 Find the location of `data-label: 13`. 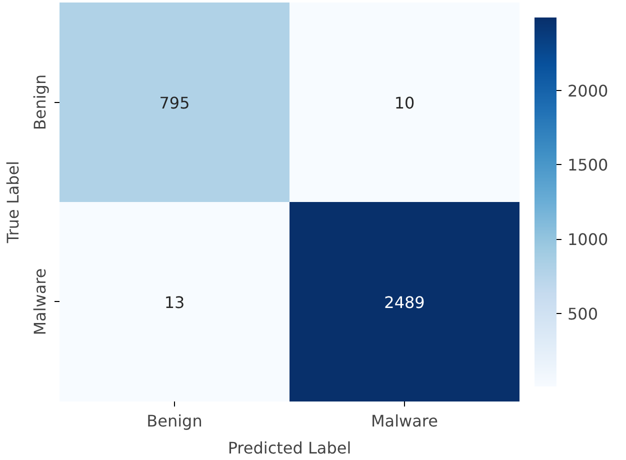

data-label: 13 is located at coordinates (174, 302).